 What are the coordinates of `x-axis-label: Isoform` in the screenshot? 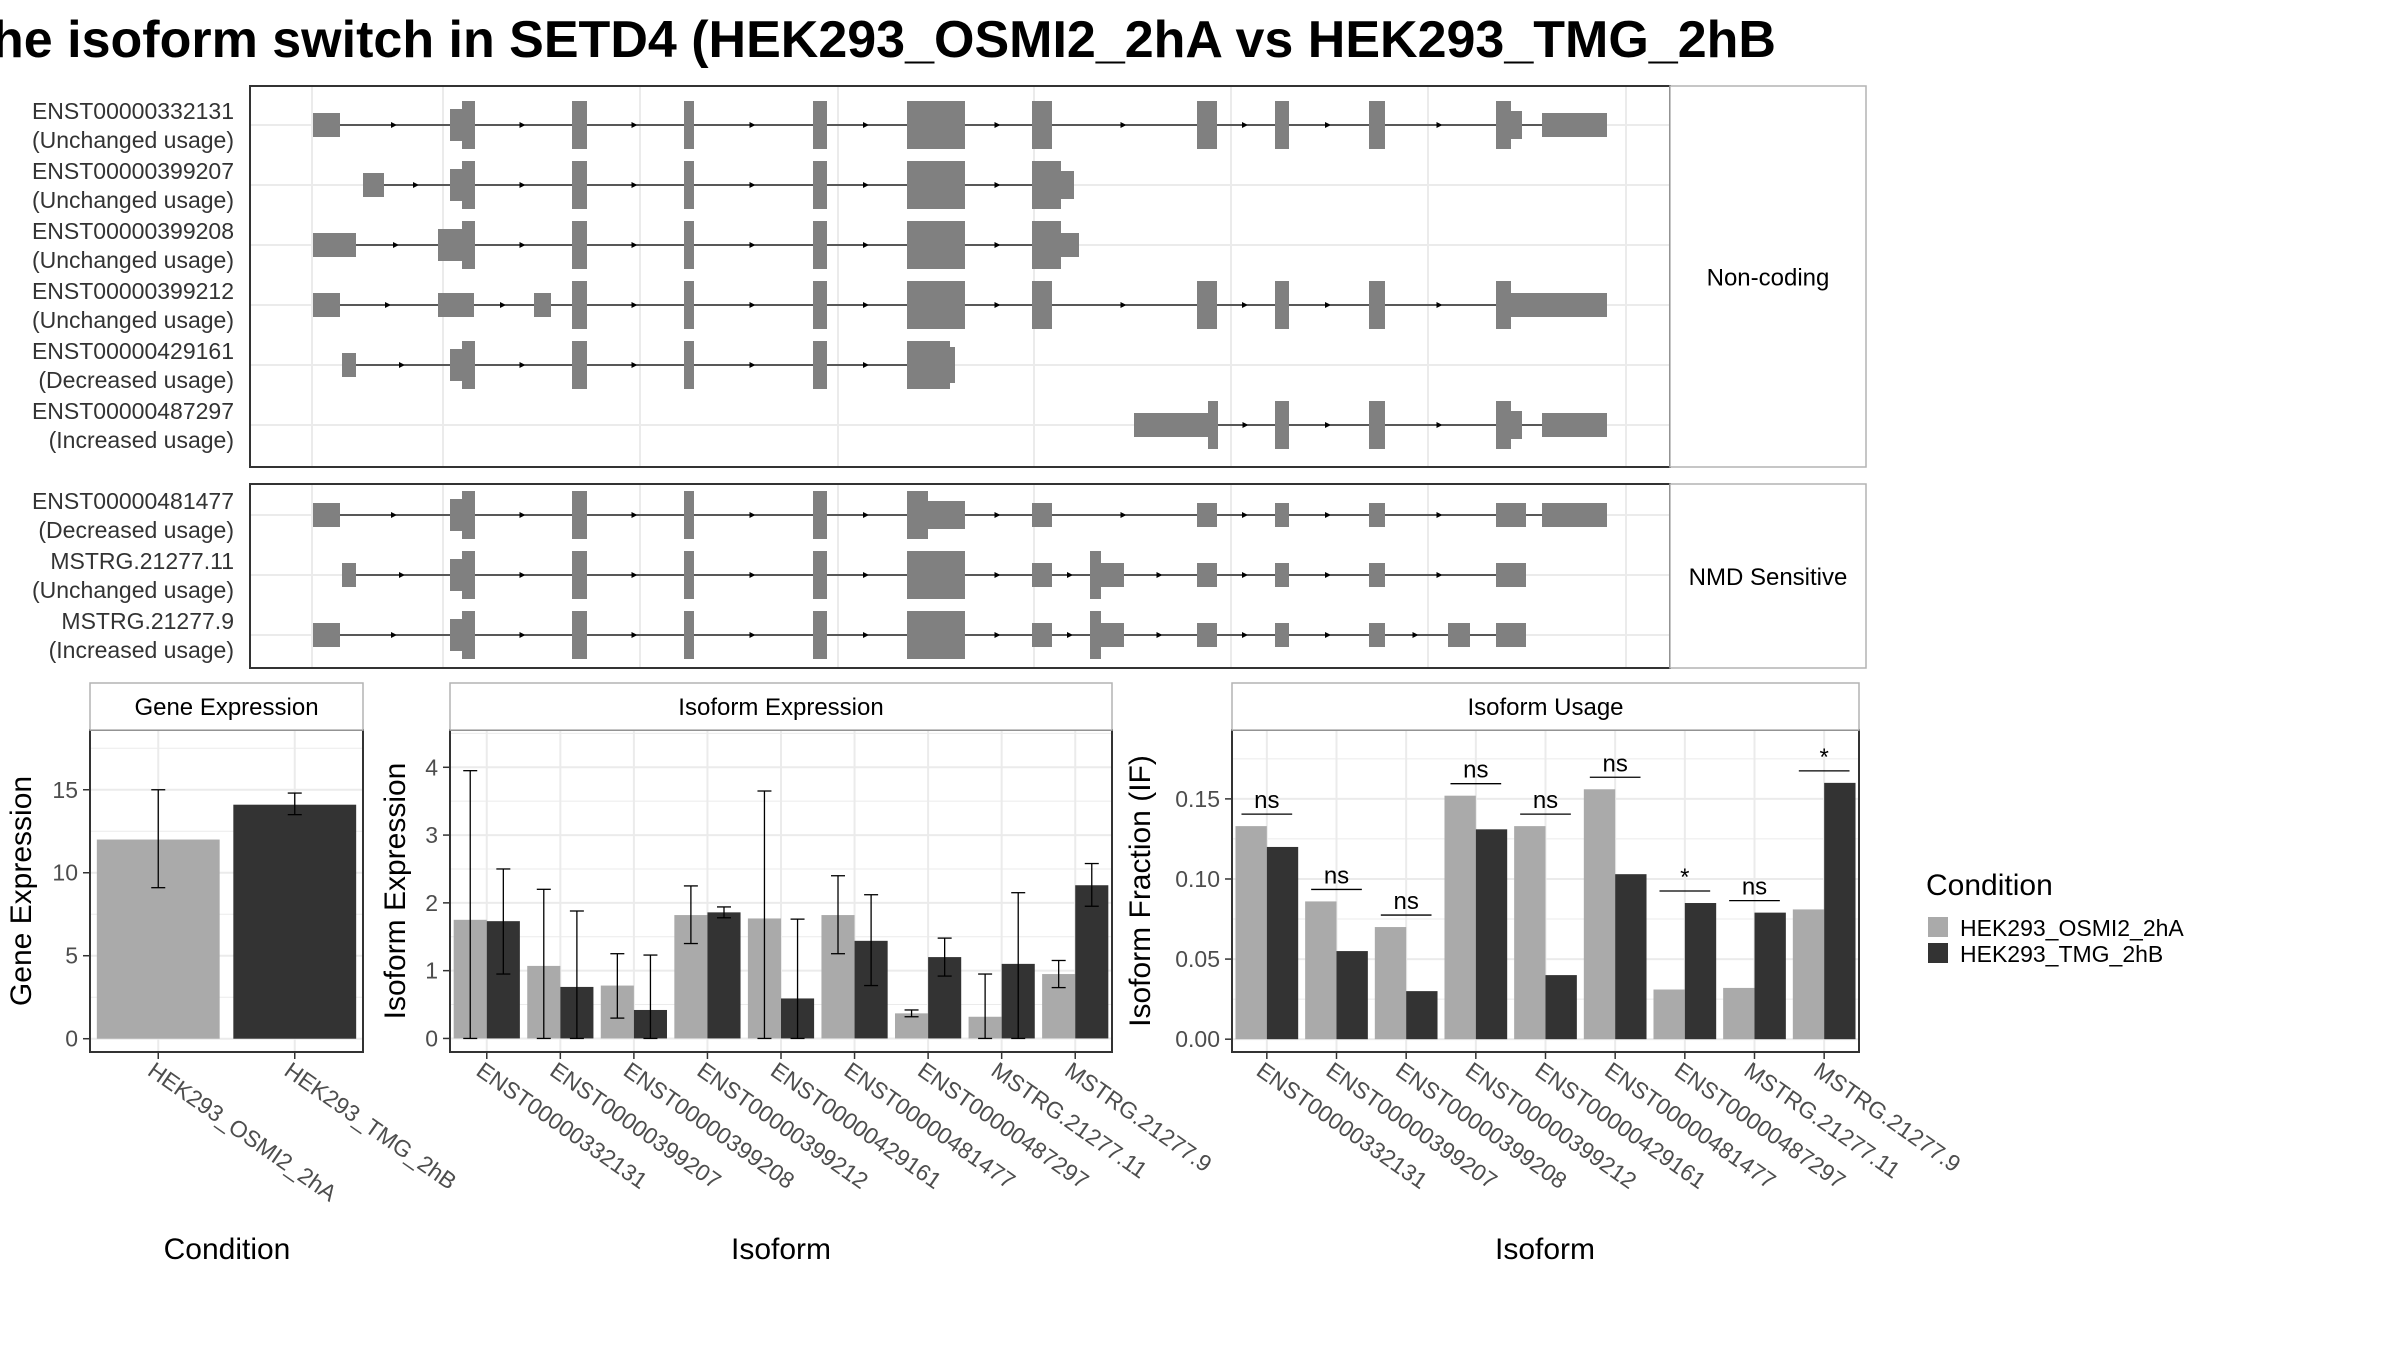 It's located at (781, 1249).